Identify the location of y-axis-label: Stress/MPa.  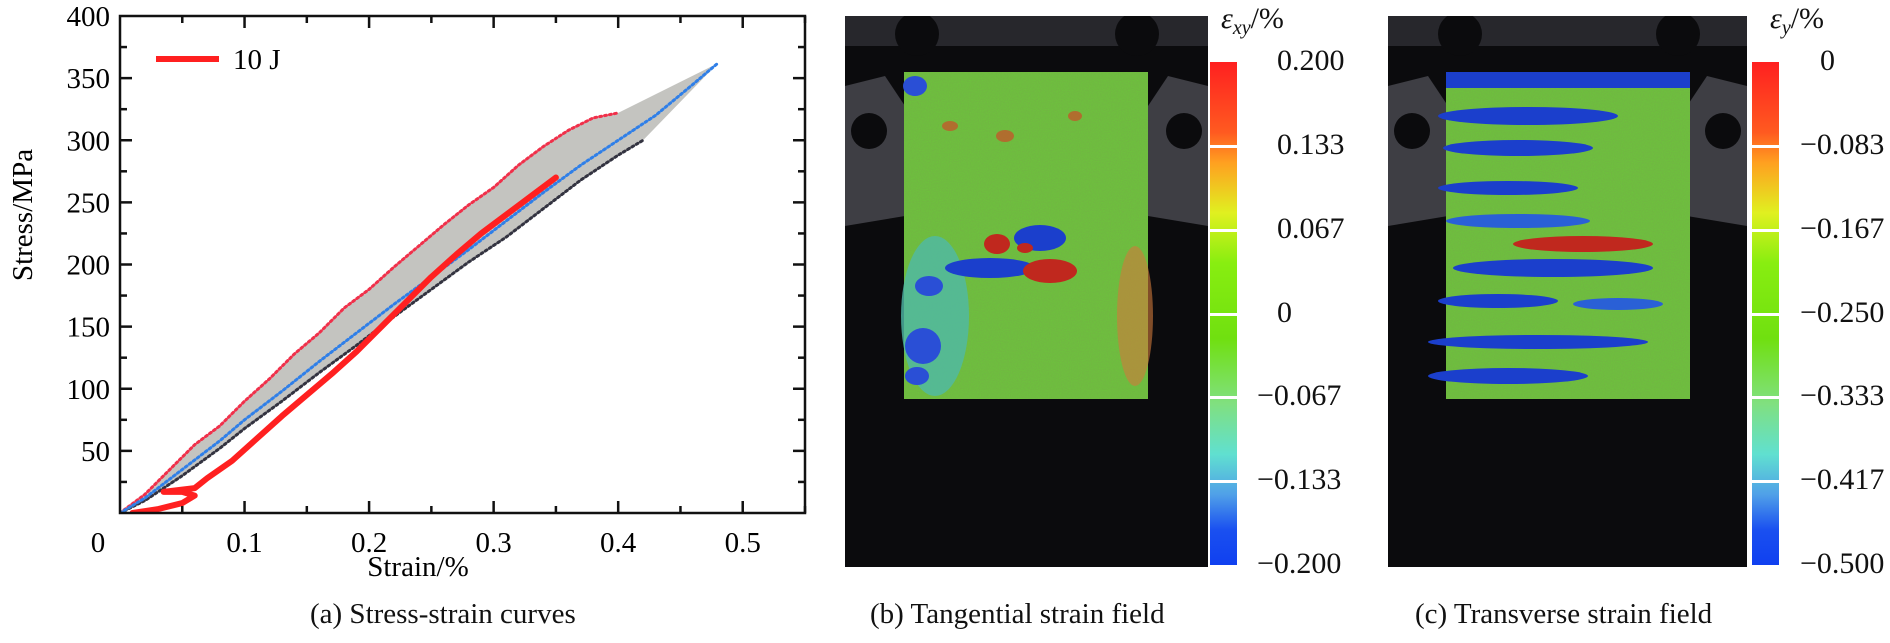
(23, 215).